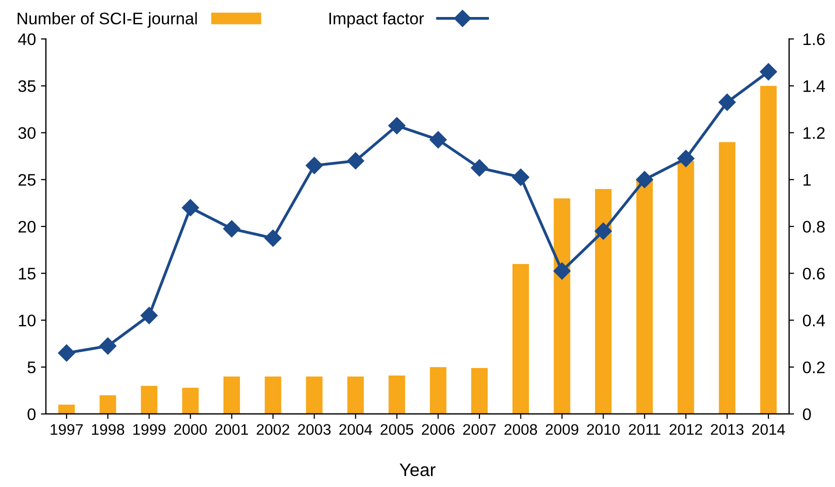 The width and height of the screenshot is (835, 487). I want to click on x-tick-label: 2011, so click(644, 429).